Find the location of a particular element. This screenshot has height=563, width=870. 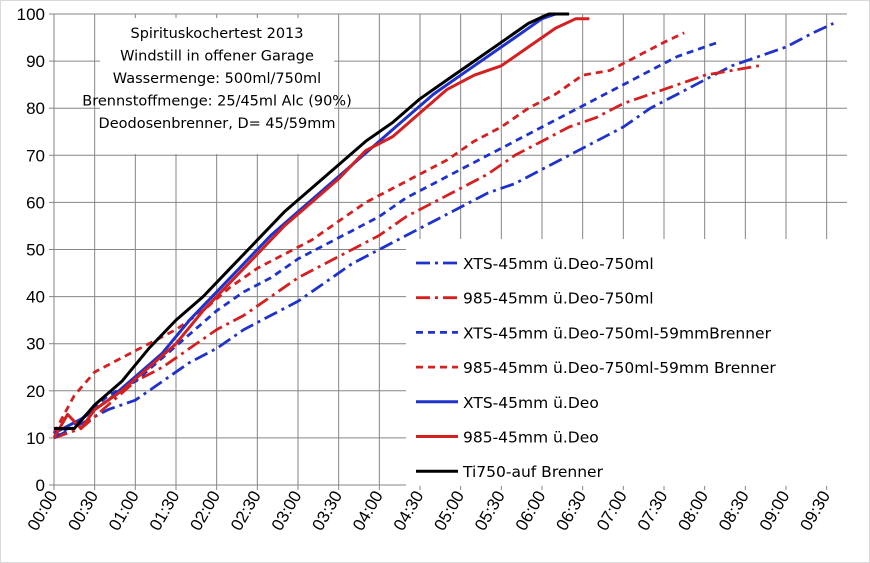

annotation-line: Brennstoffmenge: 25/45ml Alc (90%) is located at coordinates (216, 102).